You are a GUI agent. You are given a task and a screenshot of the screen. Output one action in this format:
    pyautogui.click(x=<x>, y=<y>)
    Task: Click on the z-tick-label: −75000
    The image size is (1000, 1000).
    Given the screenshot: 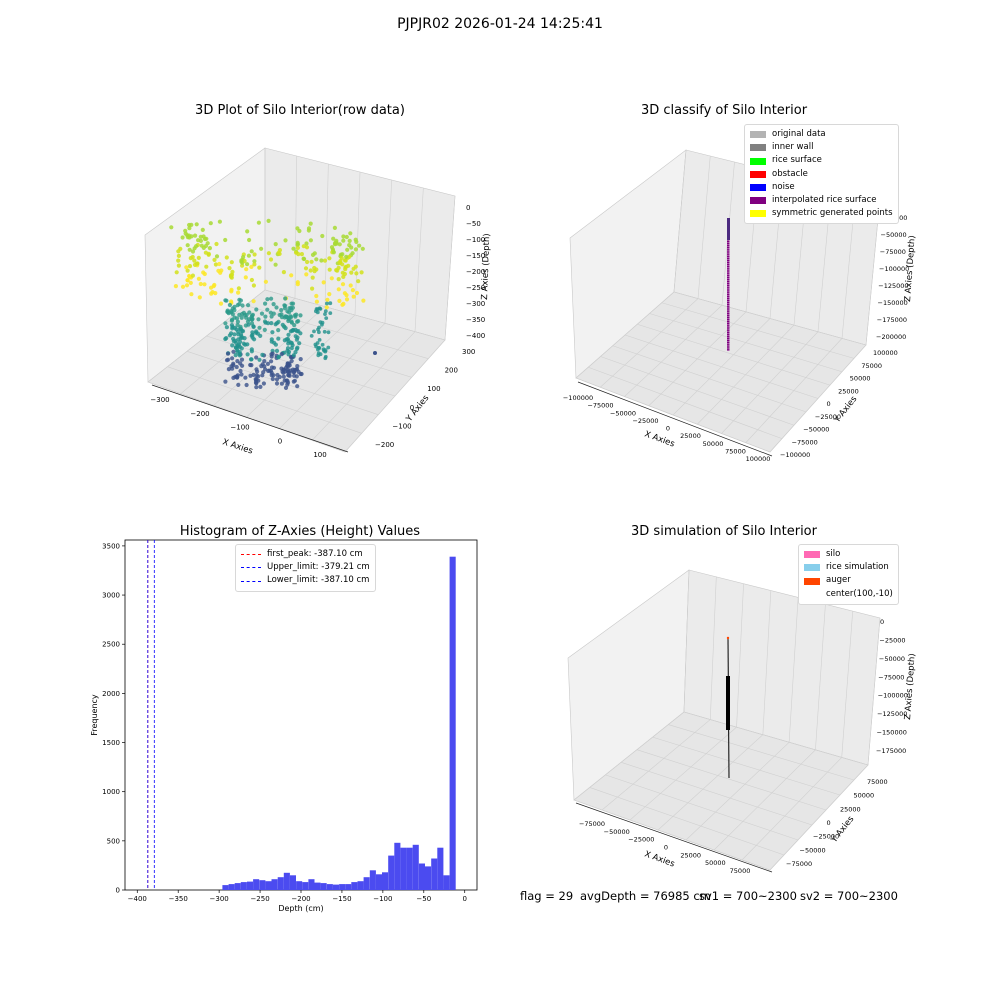 What is the action you would take?
    pyautogui.click(x=891, y=677)
    